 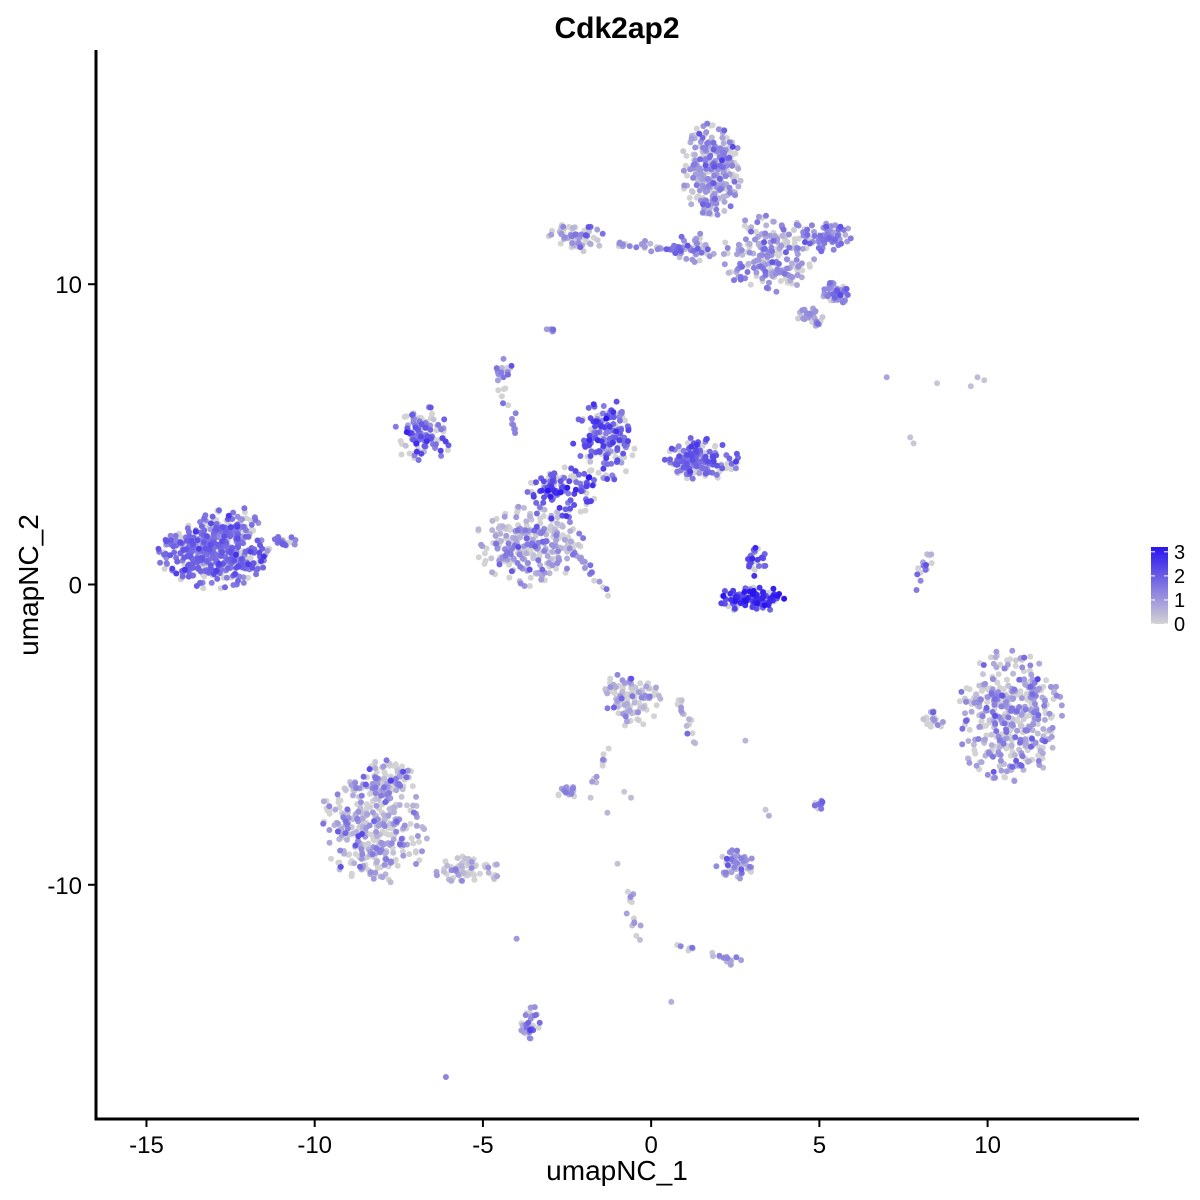 What do you see at coordinates (1179, 553) in the screenshot?
I see `legend-tick-label: 3` at bounding box center [1179, 553].